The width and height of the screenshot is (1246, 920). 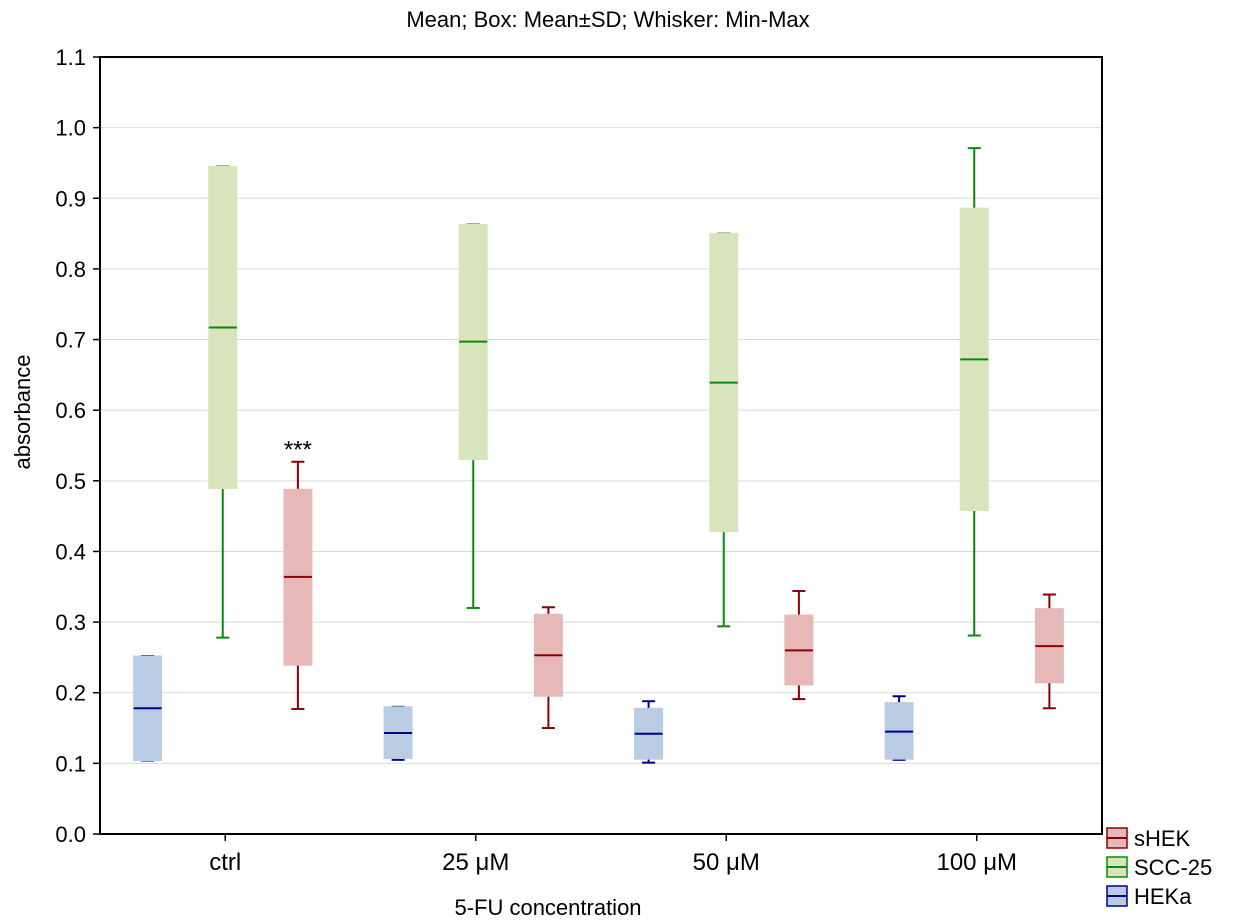 I want to click on legend-item-scc-25: SCC-25, so click(x=1159, y=867).